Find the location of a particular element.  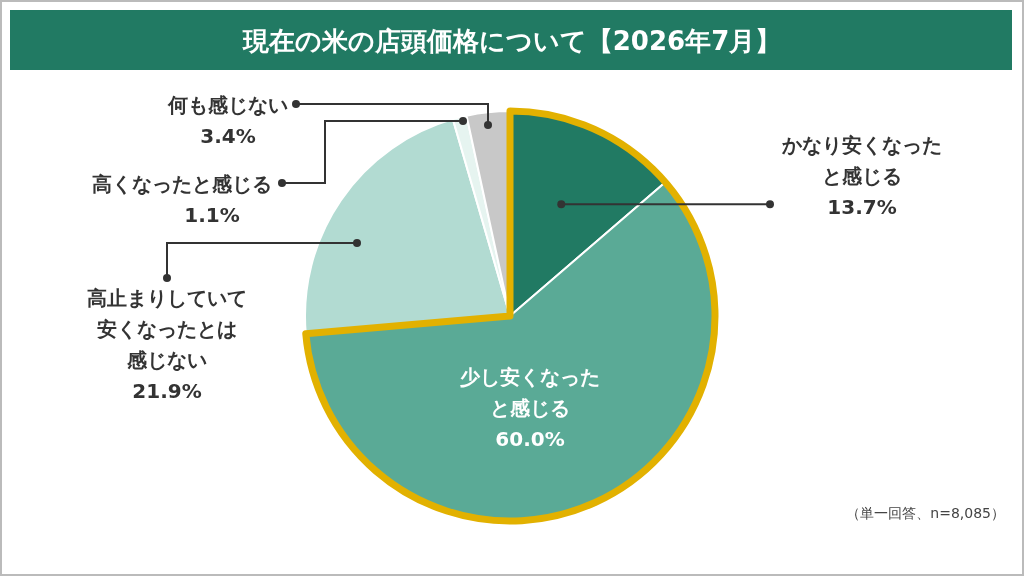

data-label: 13.7% is located at coordinates (862, 207).